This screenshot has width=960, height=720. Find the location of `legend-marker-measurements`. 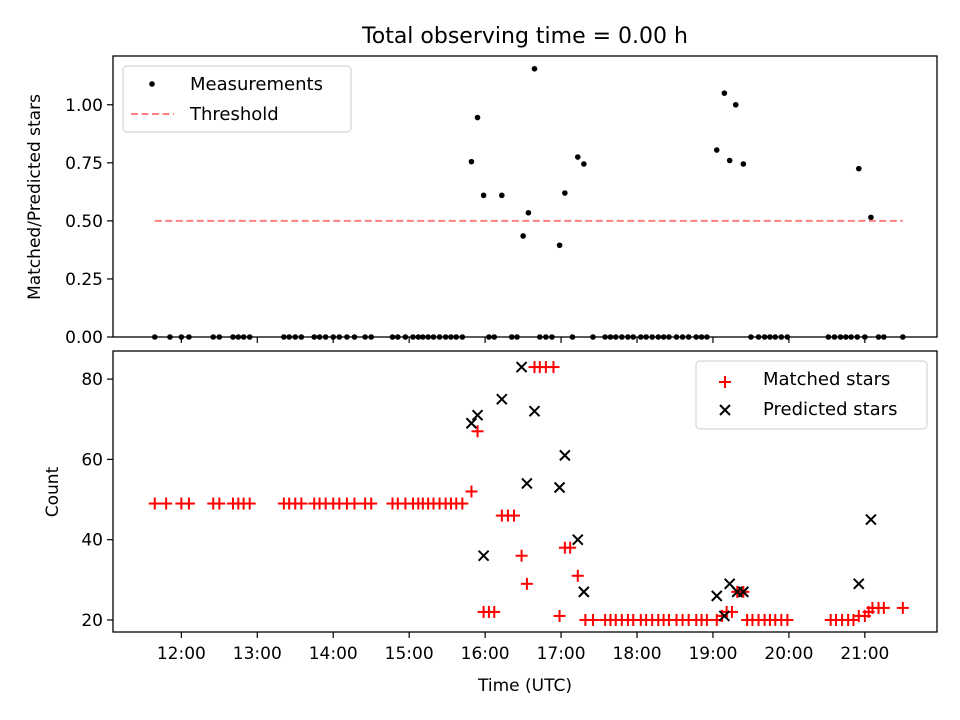

legend-marker-measurements is located at coordinates (152, 84).